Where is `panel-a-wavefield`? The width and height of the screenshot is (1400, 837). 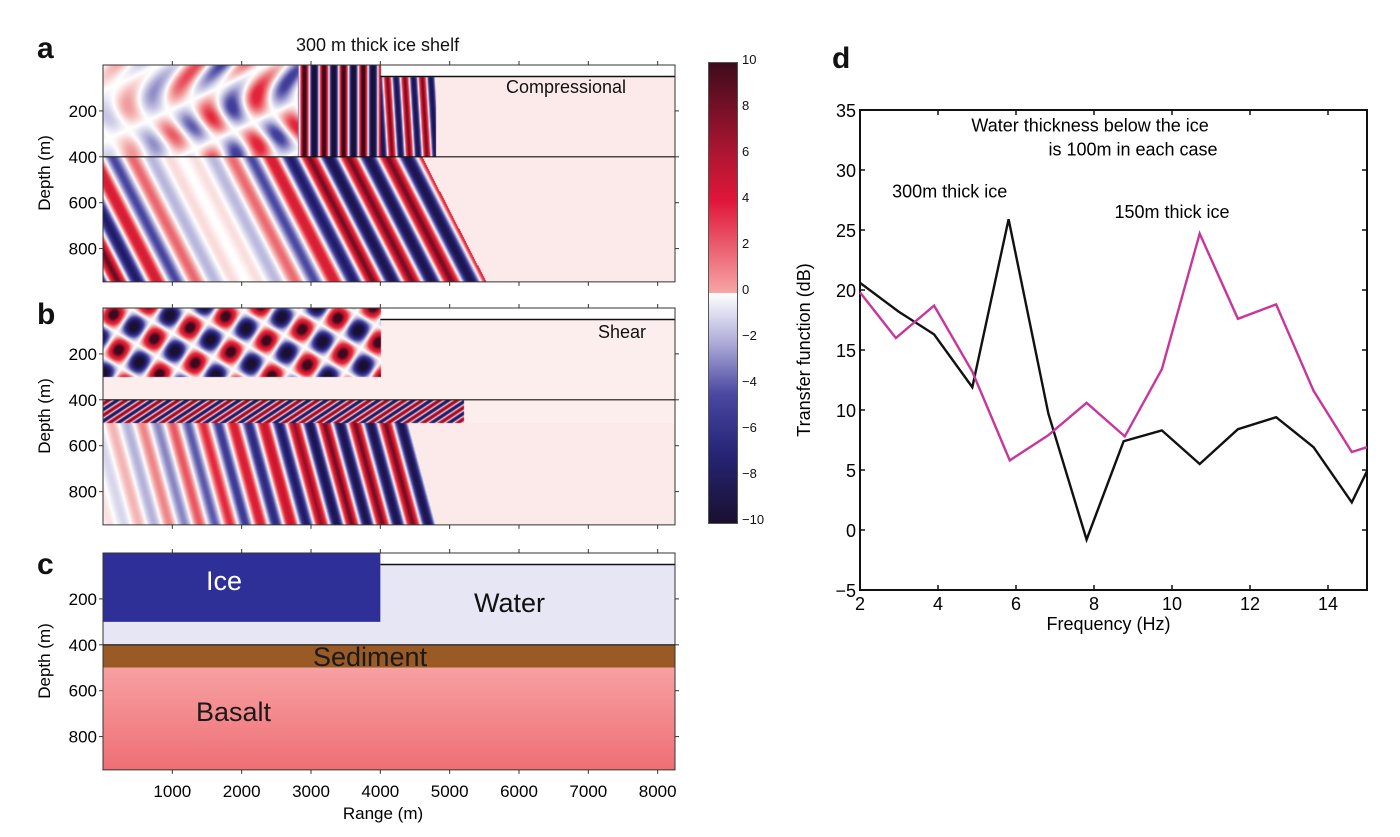 panel-a-wavefield is located at coordinates (389, 173).